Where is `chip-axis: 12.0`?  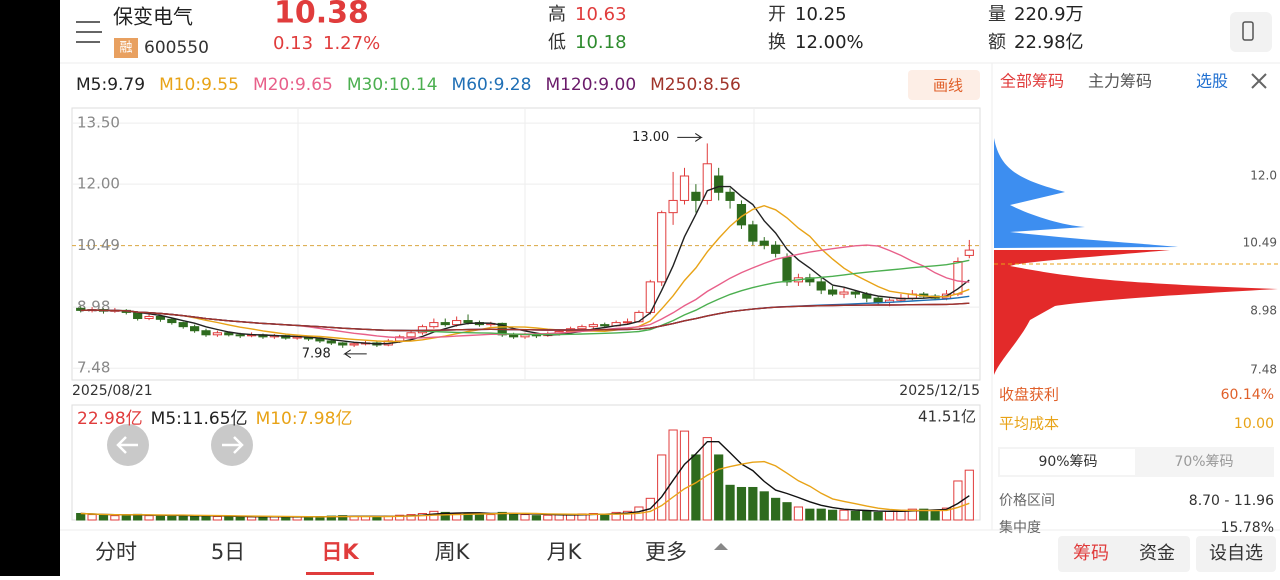 chip-axis: 12.0 is located at coordinates (1263, 176).